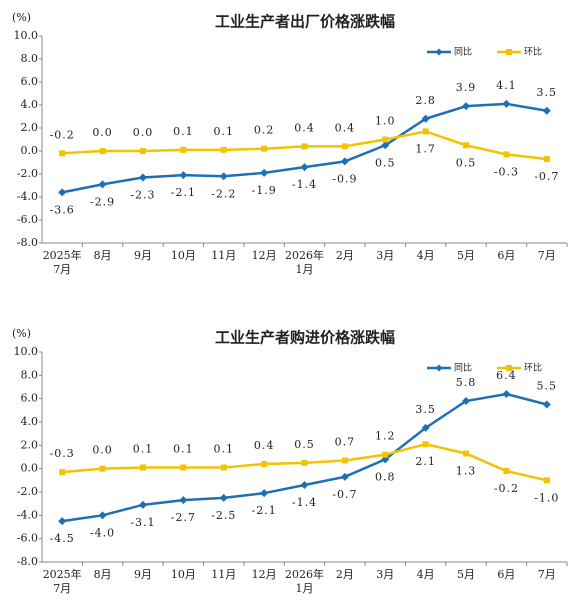 The image size is (581, 611). Describe the element at coordinates (62, 538) in the screenshot. I see `data-label: -4.5` at that location.